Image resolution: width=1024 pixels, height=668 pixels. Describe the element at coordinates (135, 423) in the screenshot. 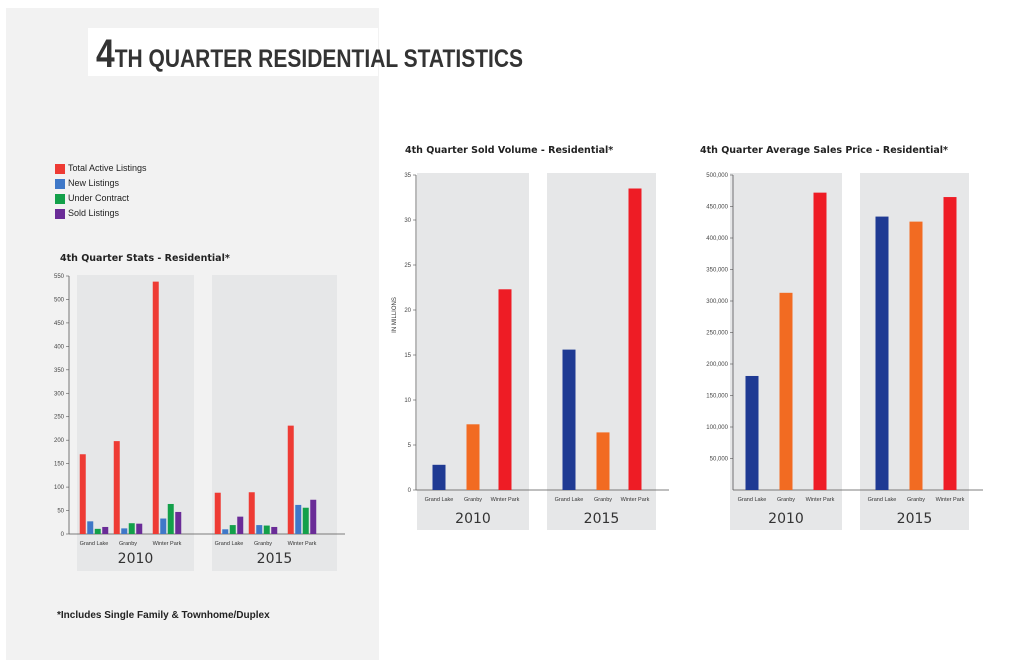

I see `group-panel` at that location.